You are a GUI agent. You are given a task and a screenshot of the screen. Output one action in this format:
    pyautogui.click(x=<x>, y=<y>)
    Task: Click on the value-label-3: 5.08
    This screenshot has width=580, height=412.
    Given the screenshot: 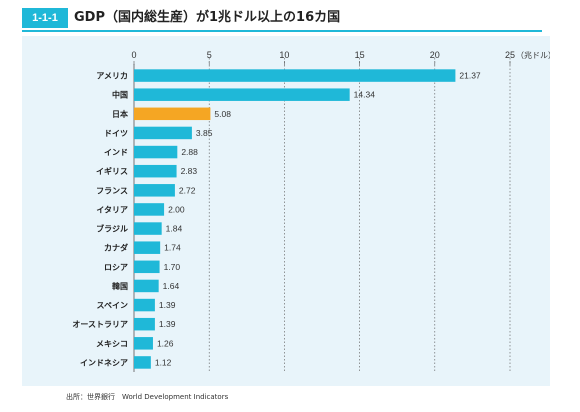 What is the action you would take?
    pyautogui.click(x=222, y=114)
    